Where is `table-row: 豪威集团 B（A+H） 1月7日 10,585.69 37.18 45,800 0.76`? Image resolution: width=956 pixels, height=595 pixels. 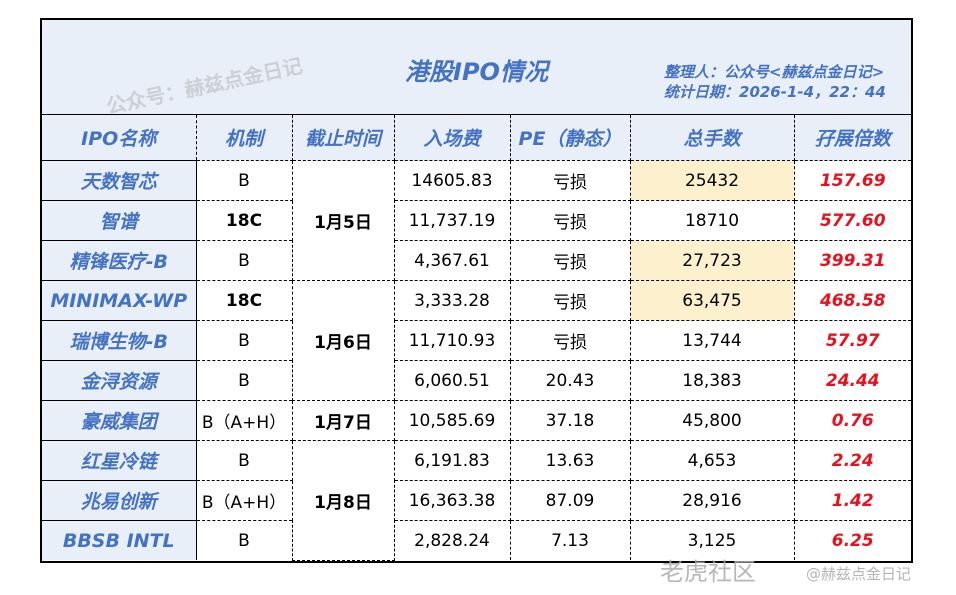
table-row: 豪威集团 B（A+H） 1月7日 10,585.69 37.18 45,800 0.76 is located at coordinates (476, 420).